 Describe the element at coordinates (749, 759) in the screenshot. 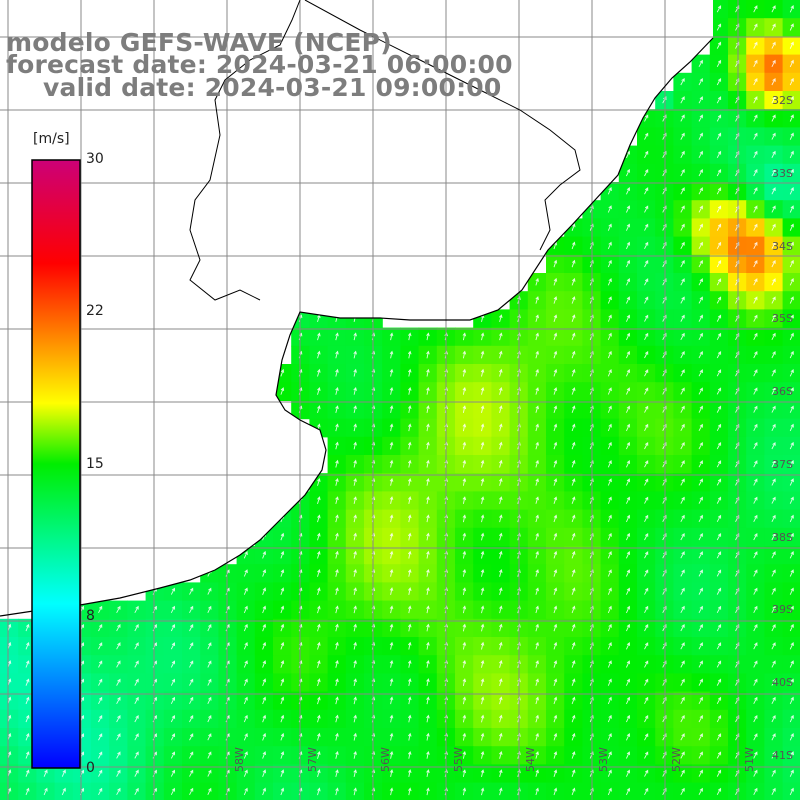

I see `lon-label: 51W` at that location.